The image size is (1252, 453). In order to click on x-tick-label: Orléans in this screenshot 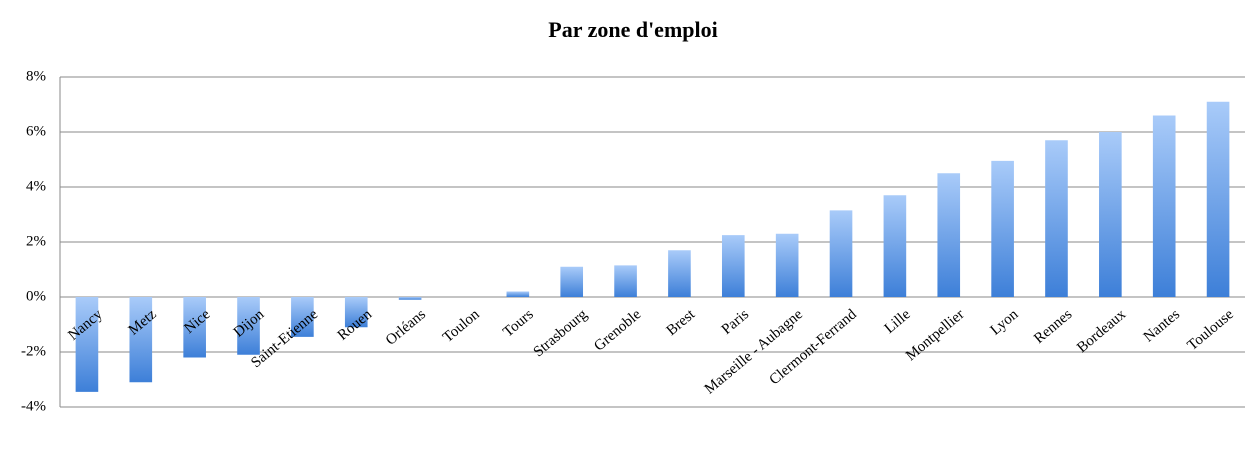, I will do `click(406, 327)`.